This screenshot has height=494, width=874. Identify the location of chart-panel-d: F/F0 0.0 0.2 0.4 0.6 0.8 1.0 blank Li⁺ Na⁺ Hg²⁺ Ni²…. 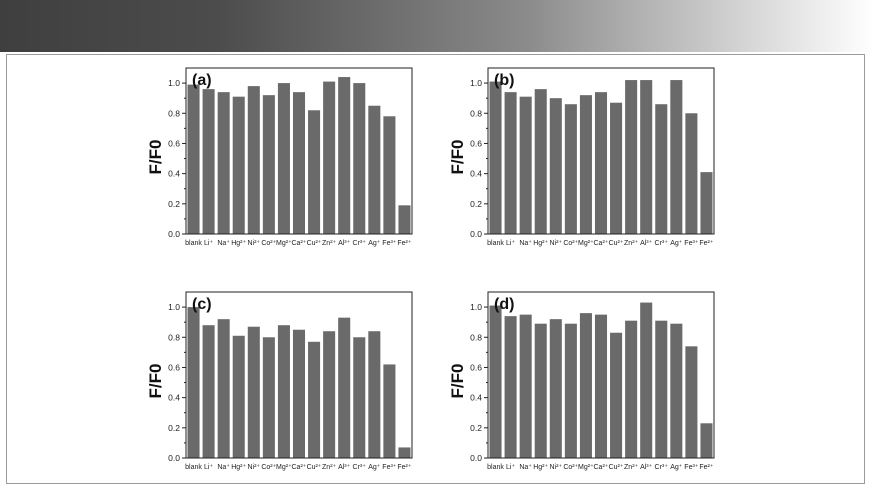
(583, 389).